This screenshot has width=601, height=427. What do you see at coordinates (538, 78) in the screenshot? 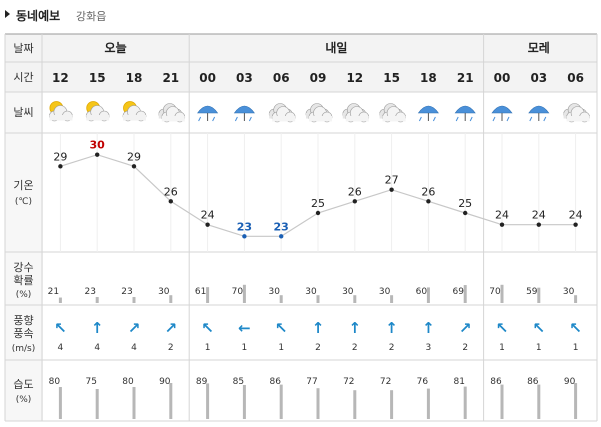
I see `hour-label: 03` at bounding box center [538, 78].